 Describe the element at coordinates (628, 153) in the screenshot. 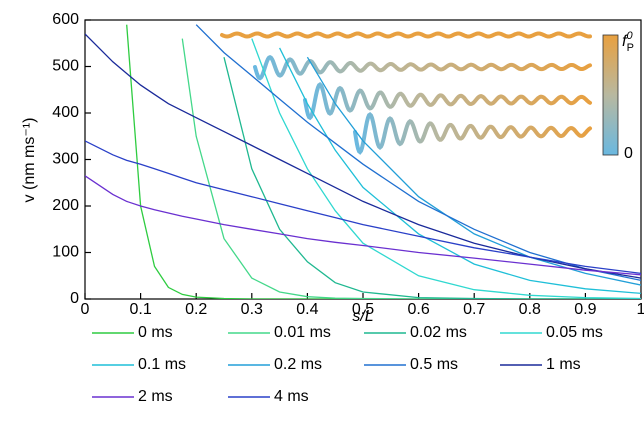

I see `colorbar-min-label: 0` at that location.